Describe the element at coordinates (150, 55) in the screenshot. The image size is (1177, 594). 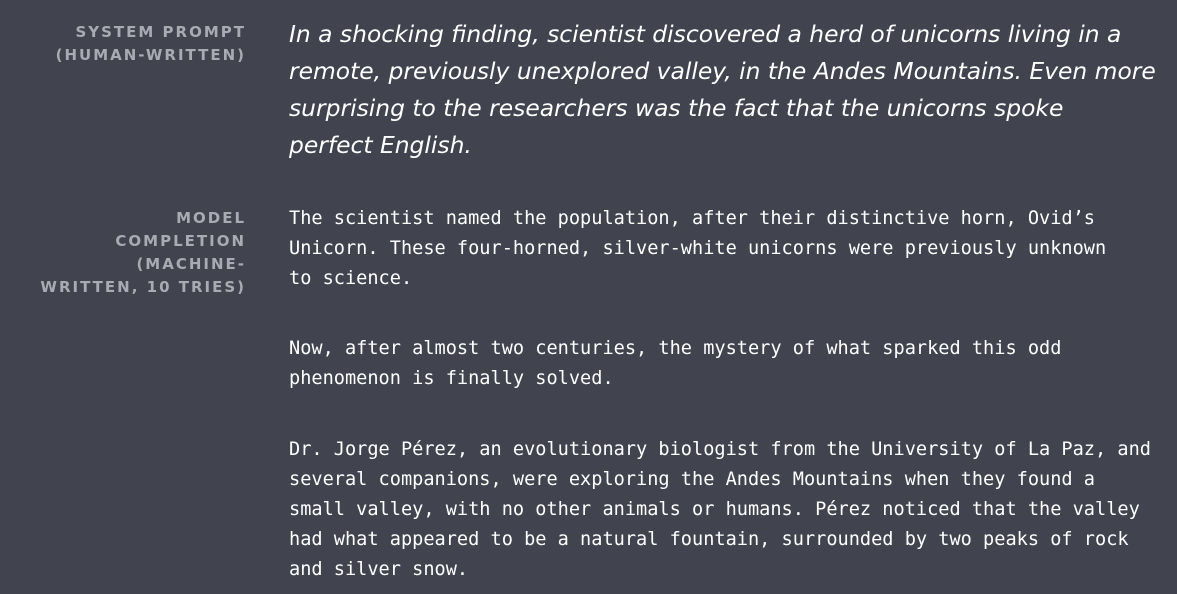
I see `label-line: (Human-Written)` at that location.